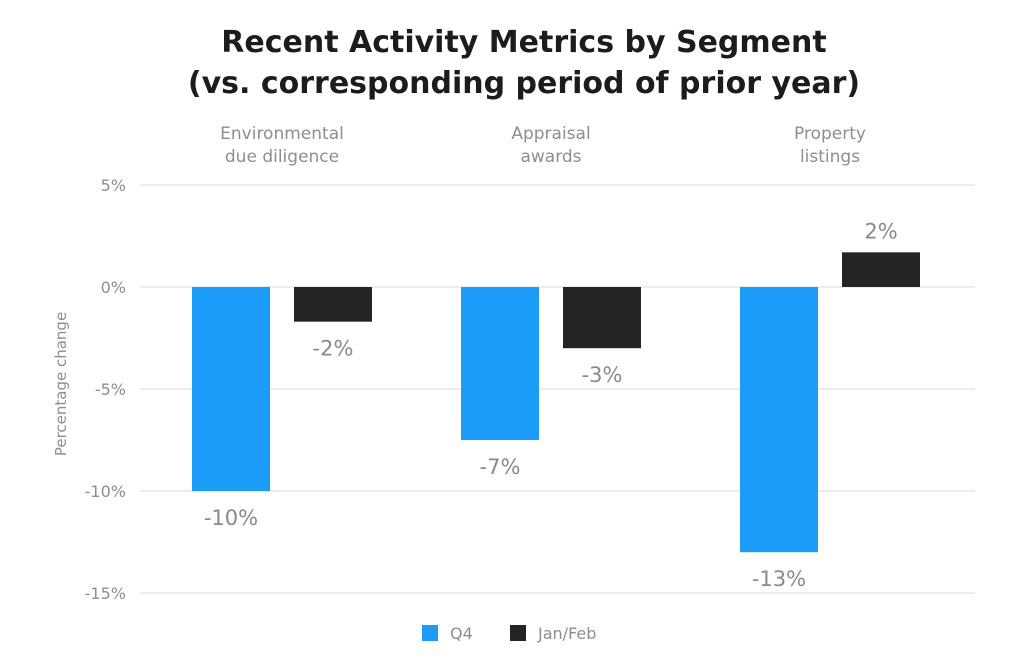  I want to click on data-label: -2%, so click(333, 349).